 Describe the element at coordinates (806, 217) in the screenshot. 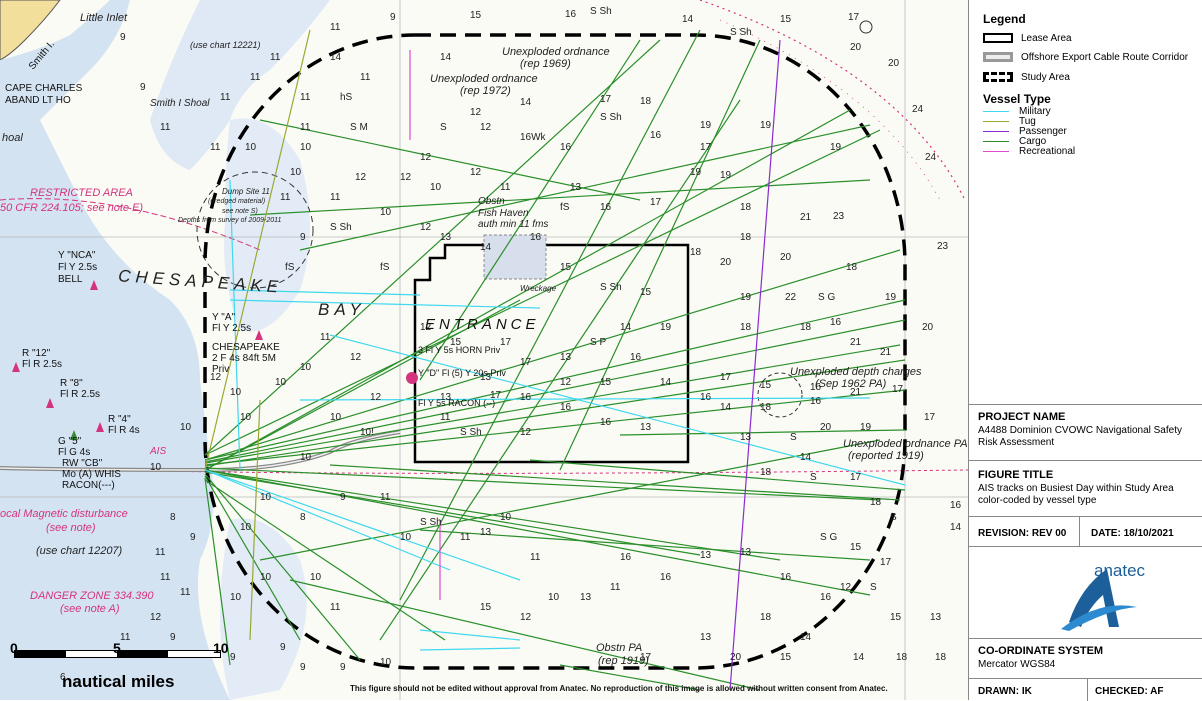

I see `svg-text: 21` at that location.